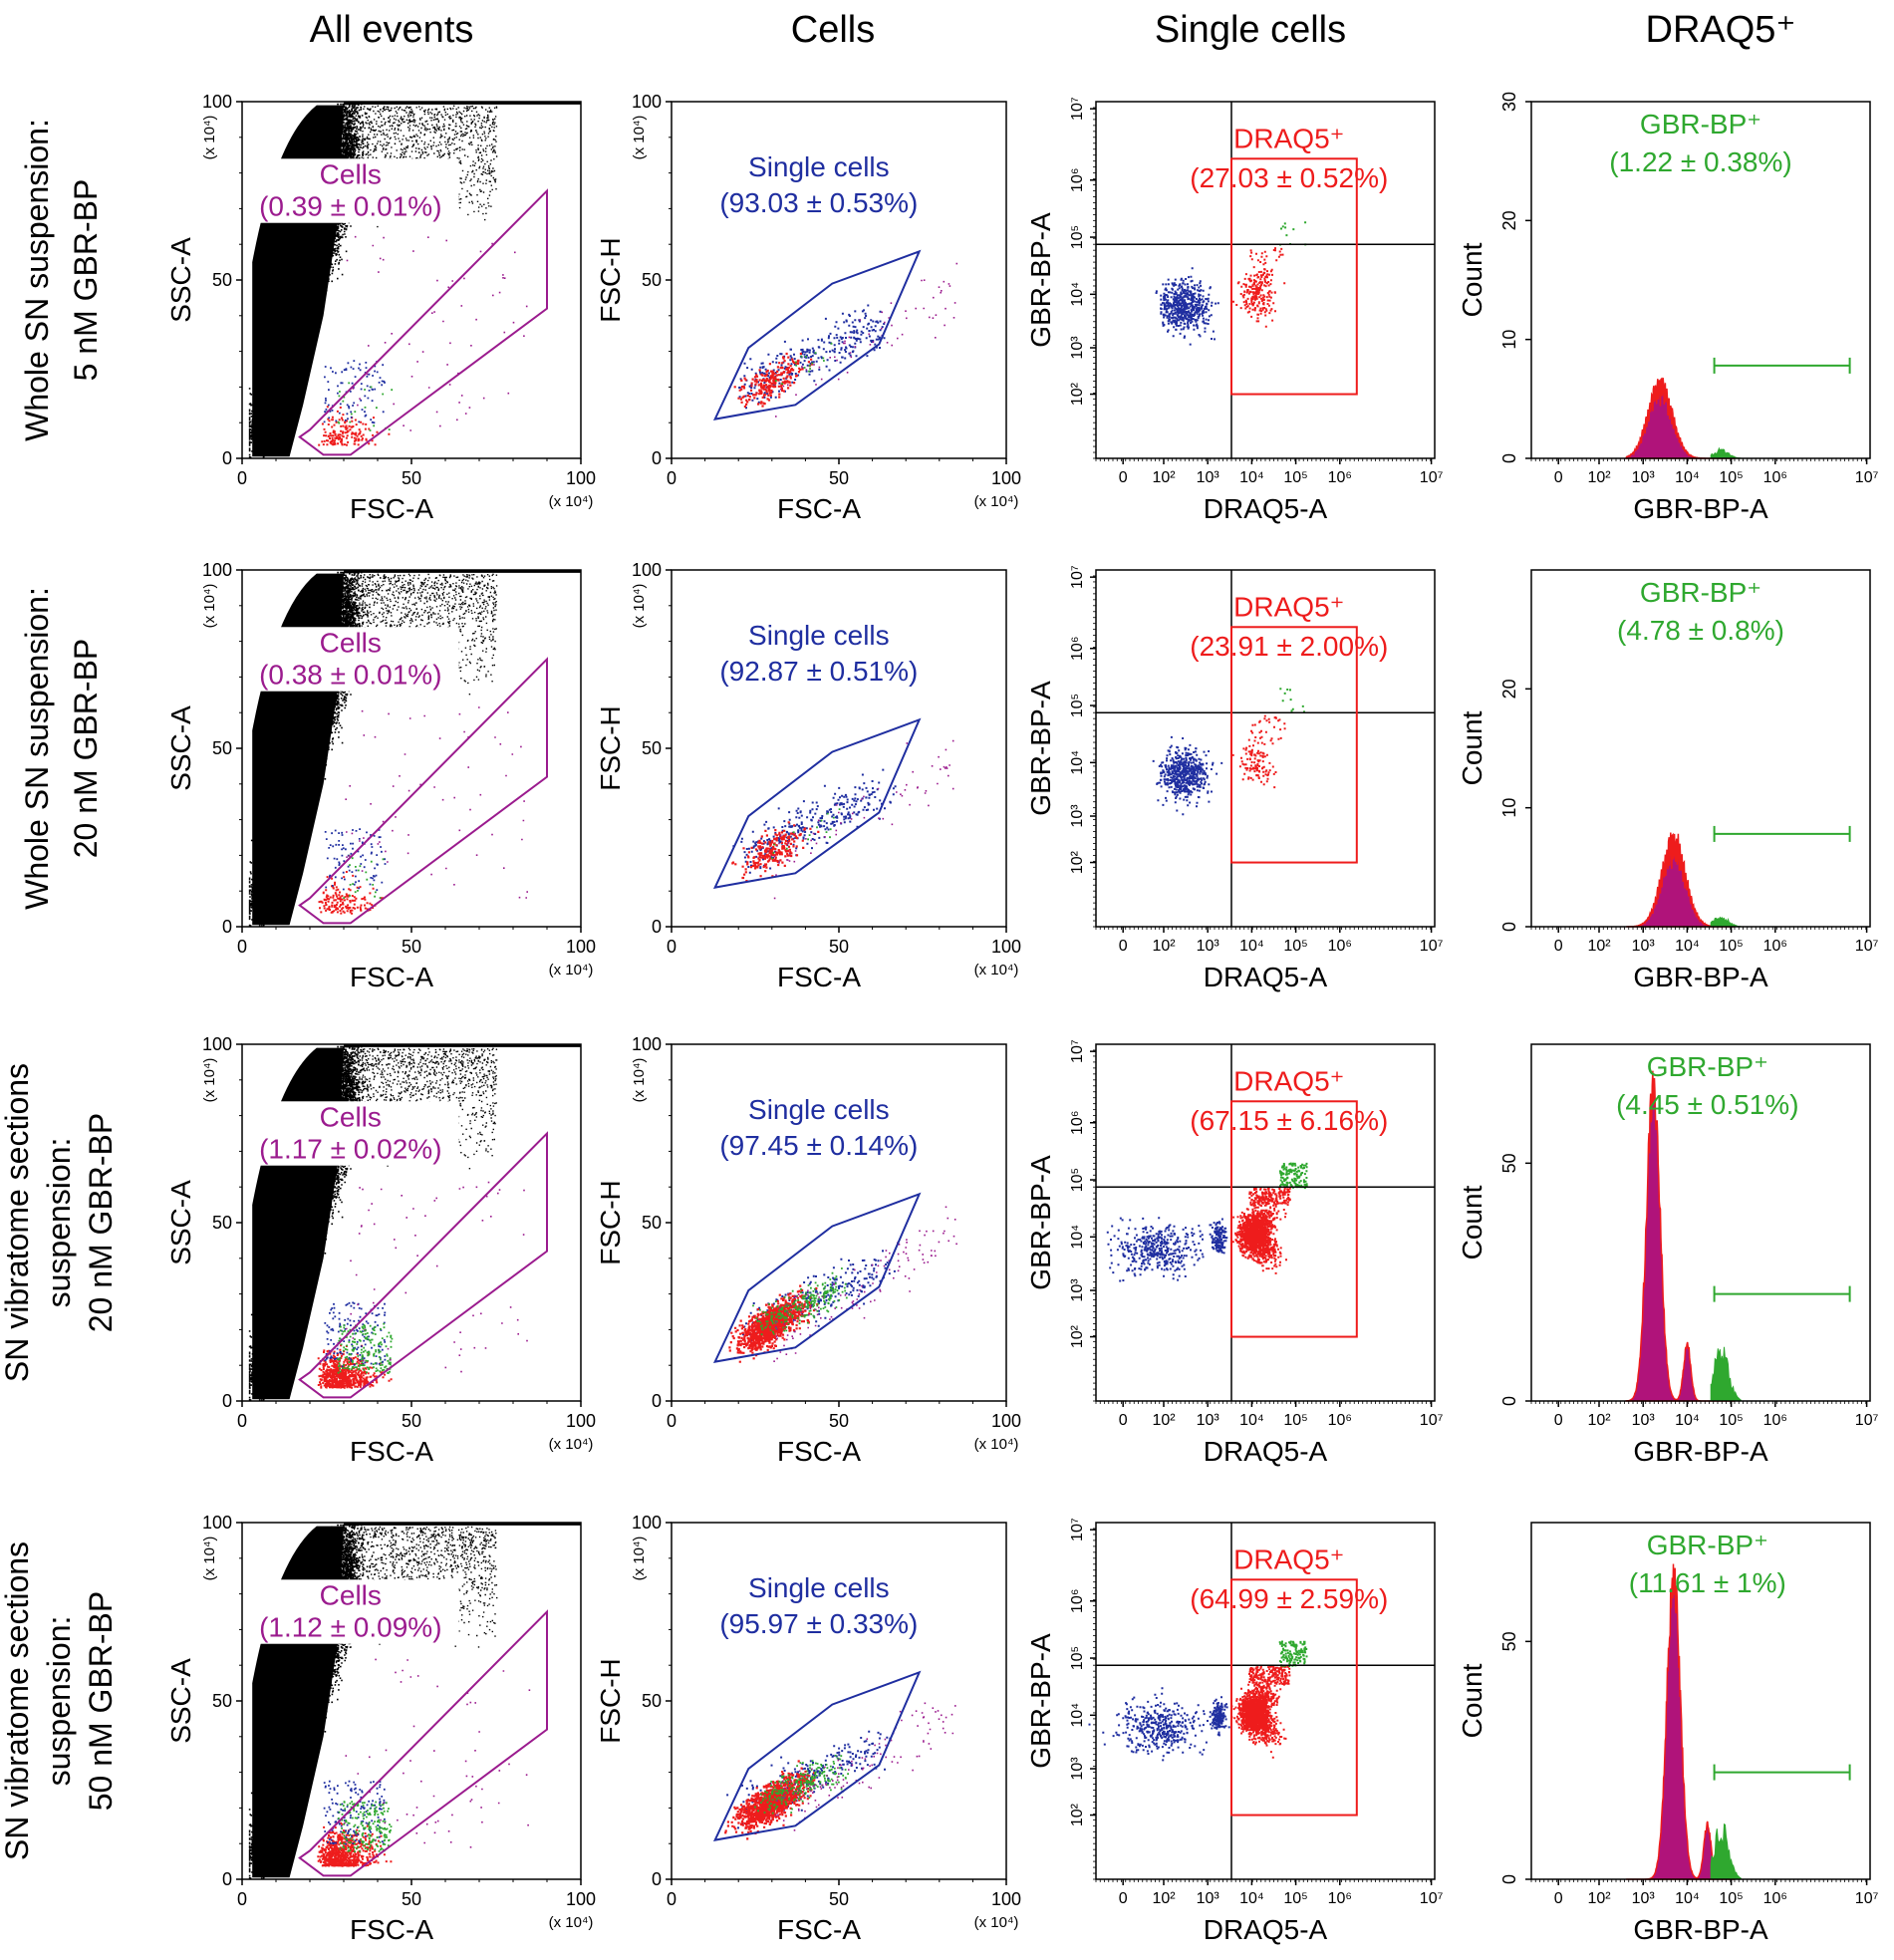  Describe the element at coordinates (1726, 922) in the screenshot. I see `gated-histogram-area` at that location.